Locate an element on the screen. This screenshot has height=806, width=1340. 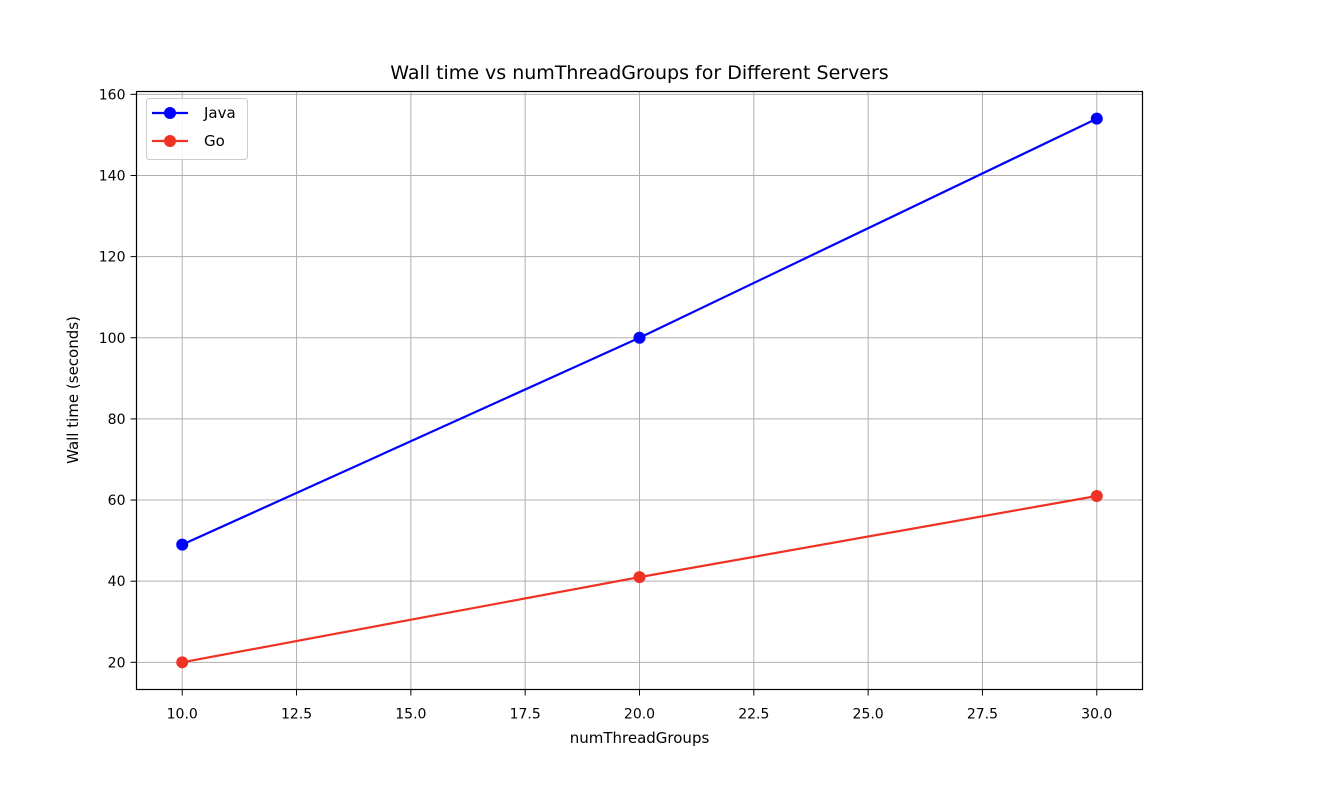
y-axis-ticks: 20 40 60 80 100 120 140 160 is located at coordinates (118, 379).